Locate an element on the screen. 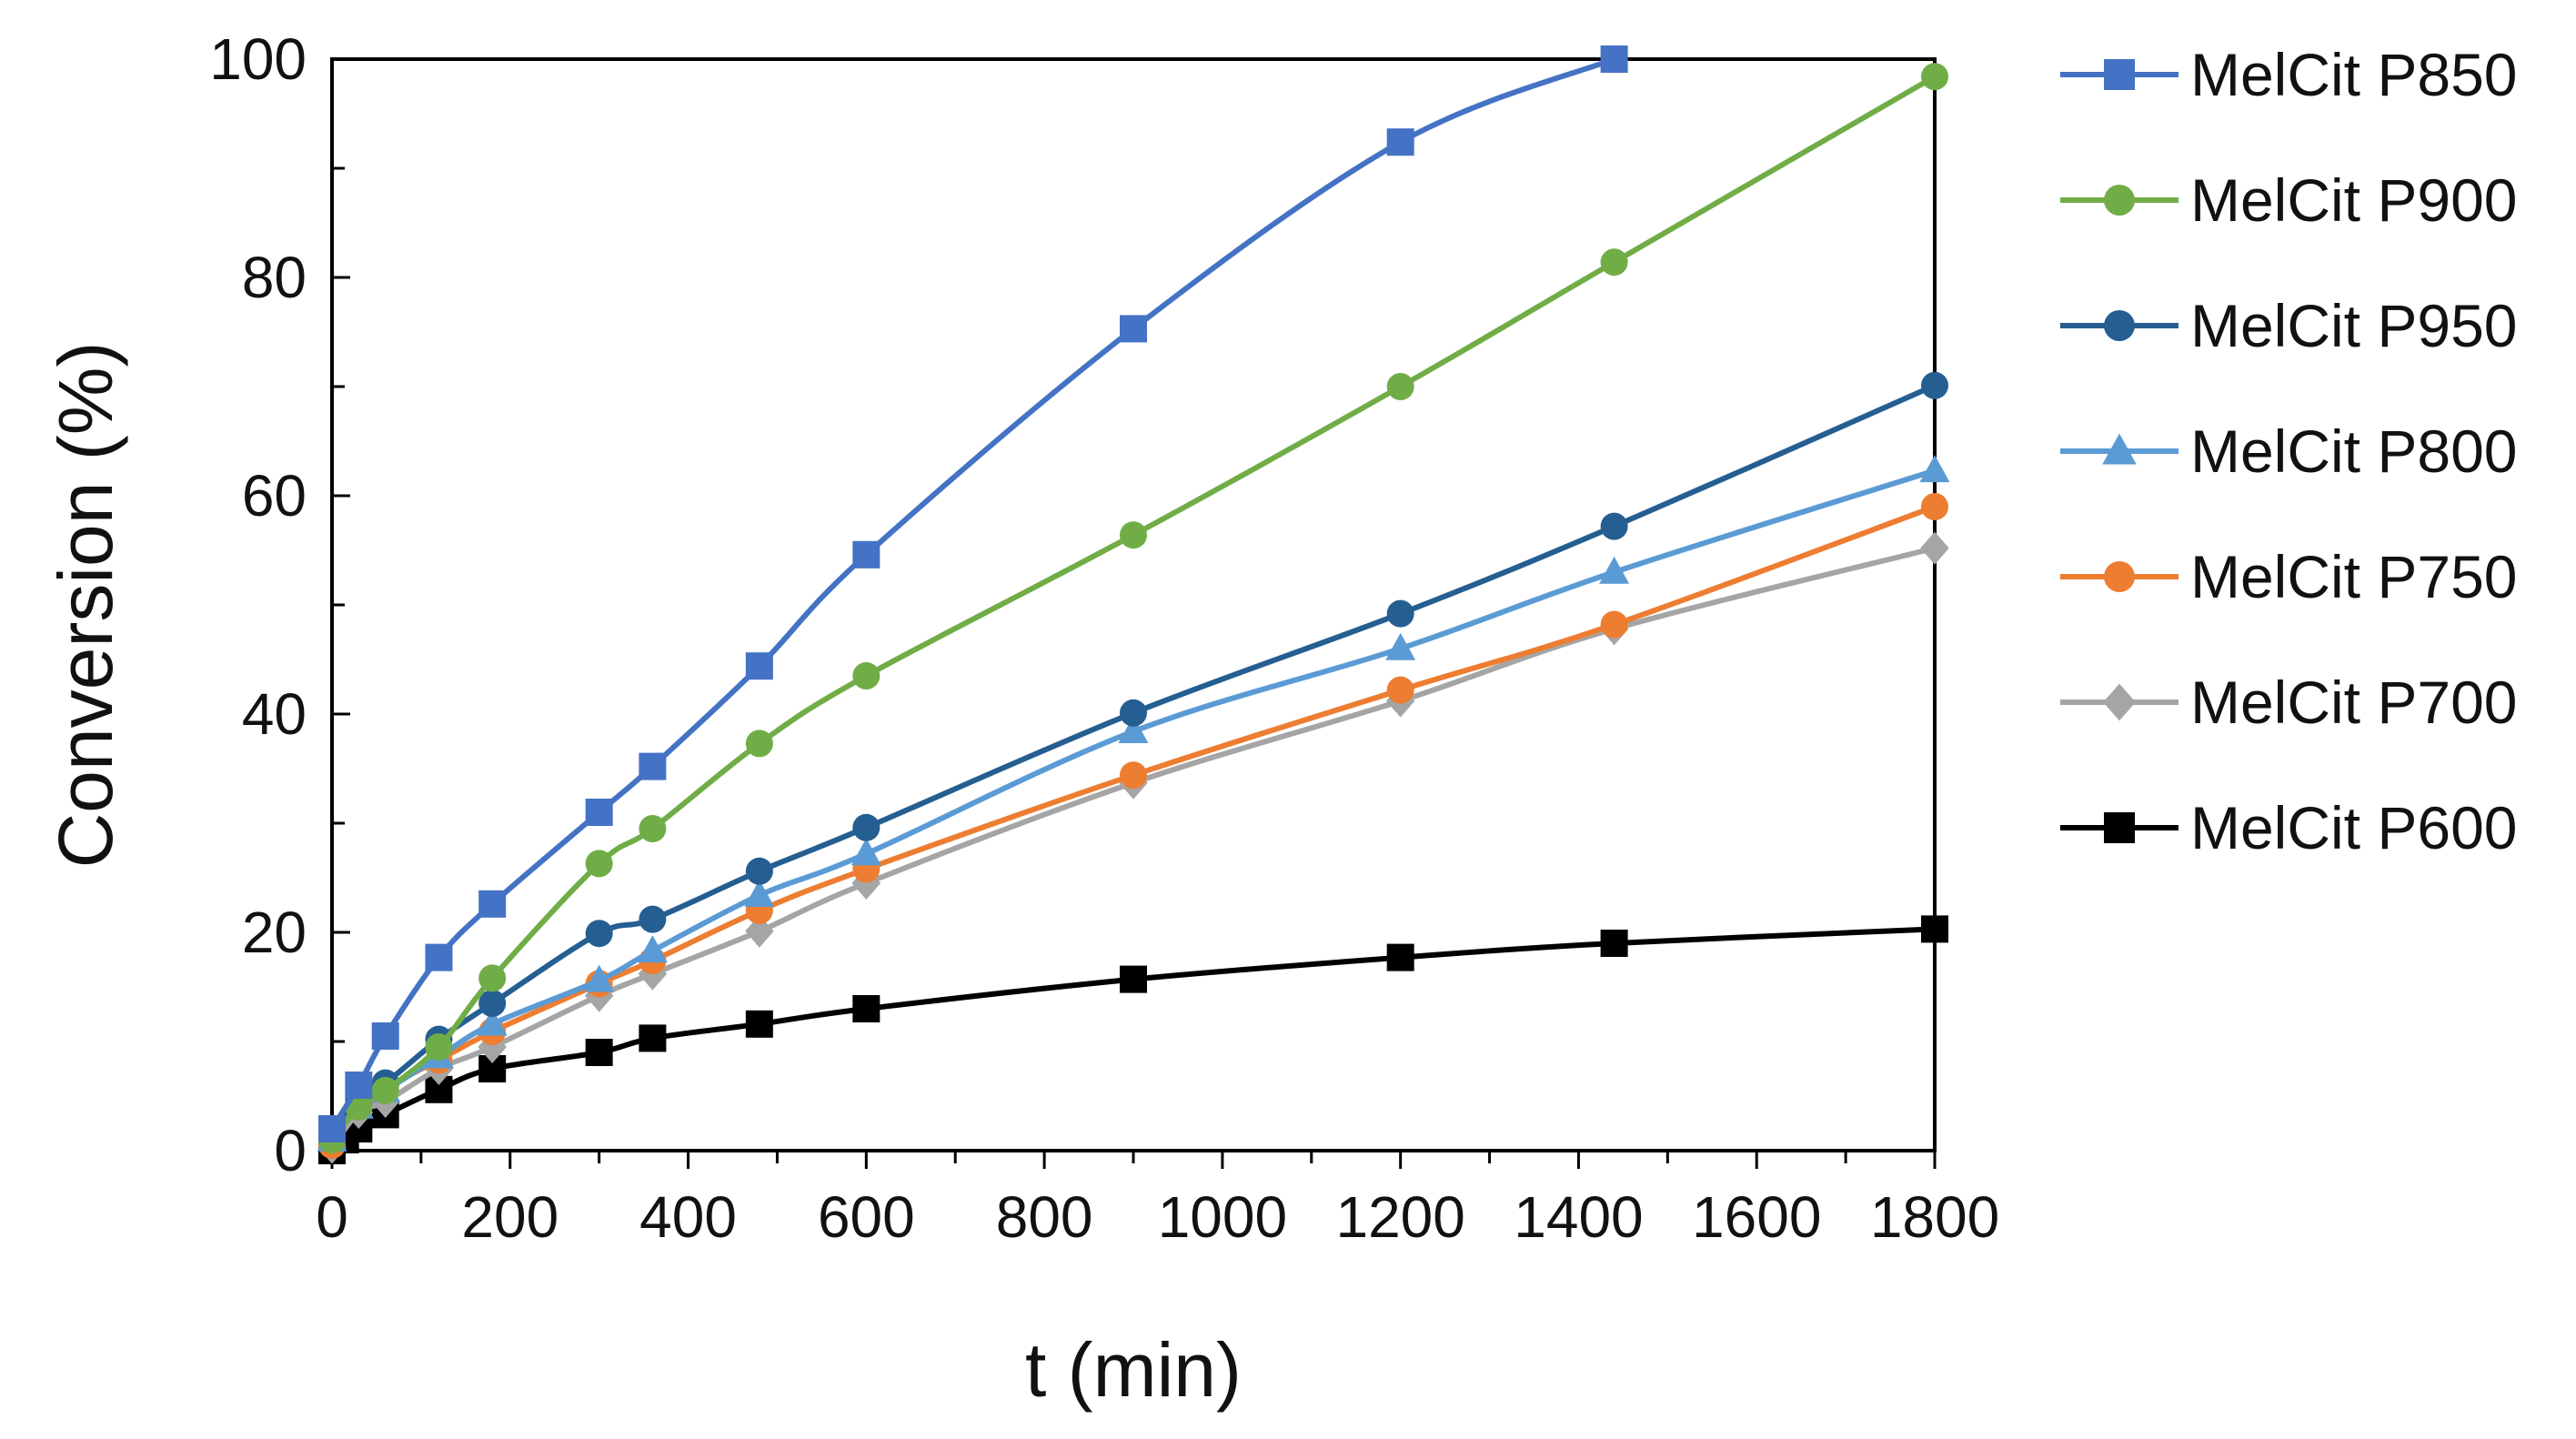 The width and height of the screenshot is (2576, 1439). x-tick-label: 400 is located at coordinates (688, 1217).